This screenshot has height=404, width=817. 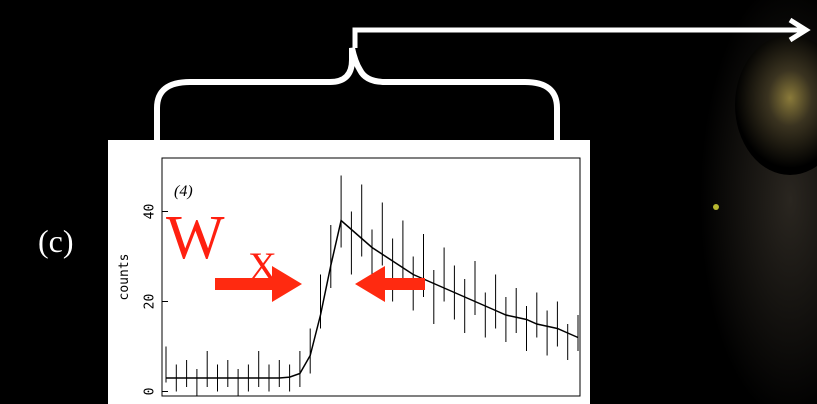 I want to click on right-arrow, so click(x=258, y=284).